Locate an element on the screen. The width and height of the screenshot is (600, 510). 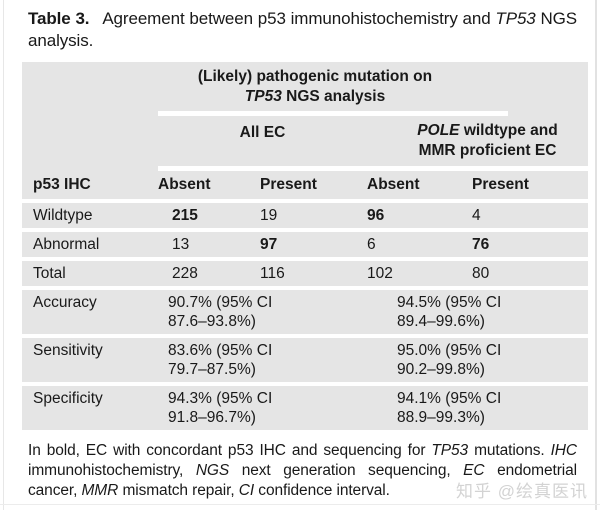
footnote-italic-ec: EC is located at coordinates (474, 470).